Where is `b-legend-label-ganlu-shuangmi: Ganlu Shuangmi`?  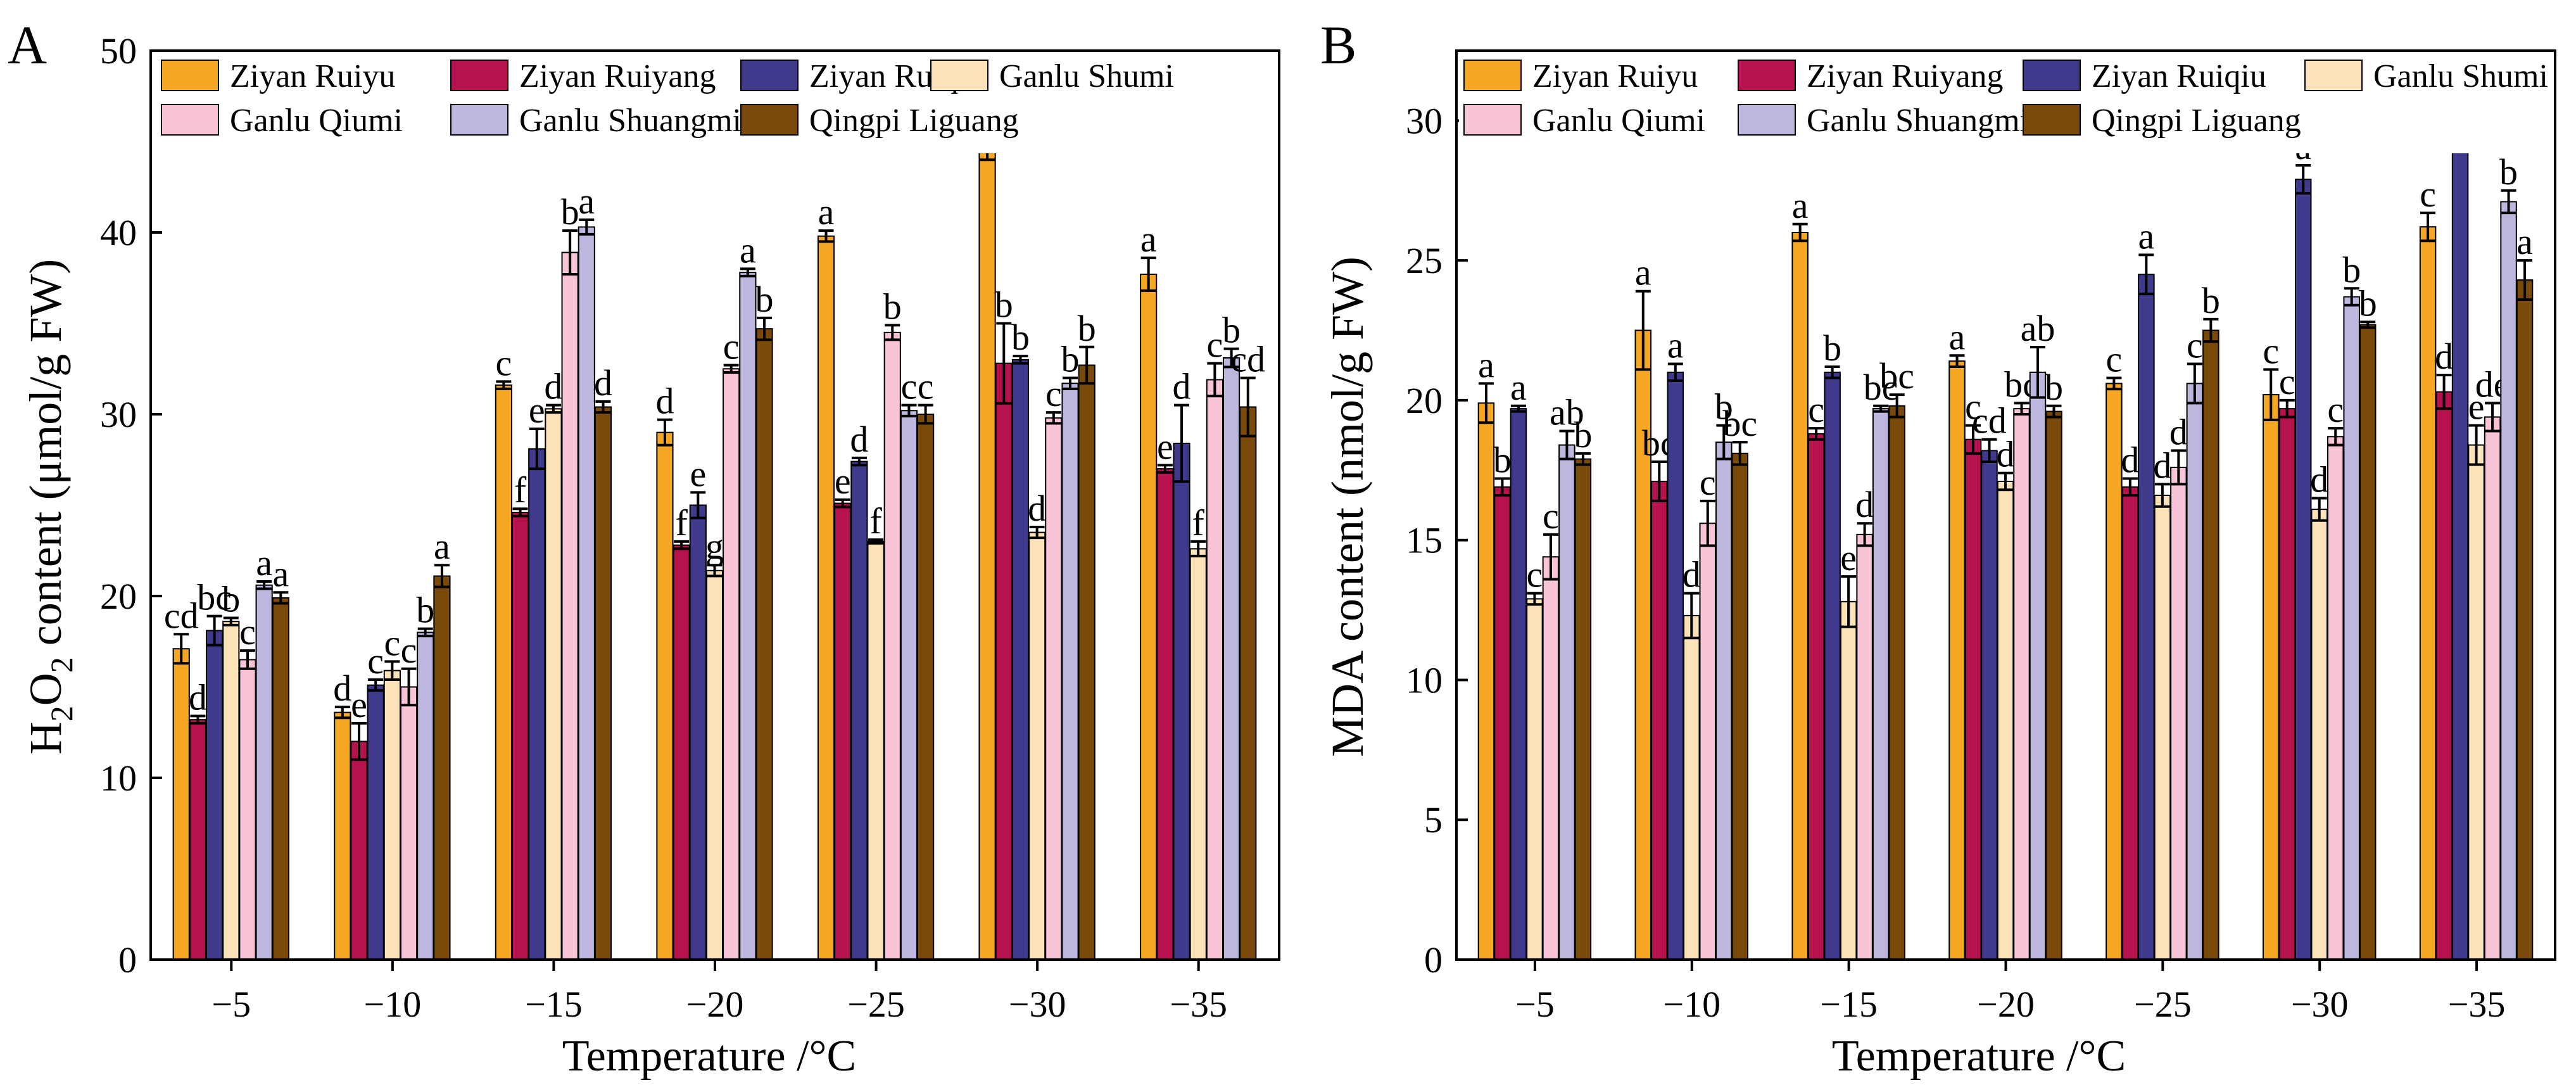
b-legend-label-ganlu-shuangmi: Ganlu Shuangmi is located at coordinates (1918, 121).